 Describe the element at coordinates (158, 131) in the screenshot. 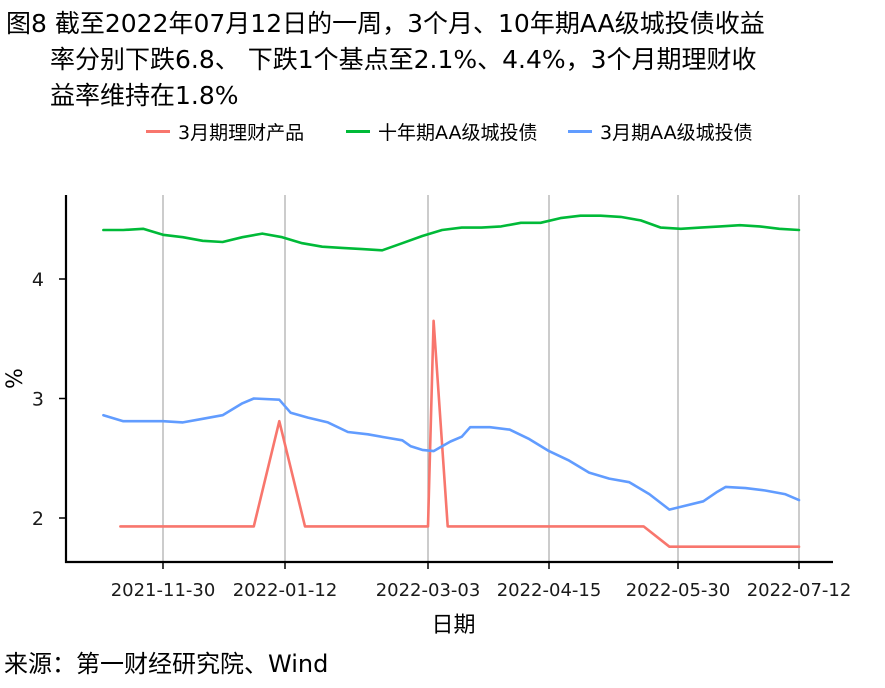

I see `legend-swatch-wealth-3m` at that location.